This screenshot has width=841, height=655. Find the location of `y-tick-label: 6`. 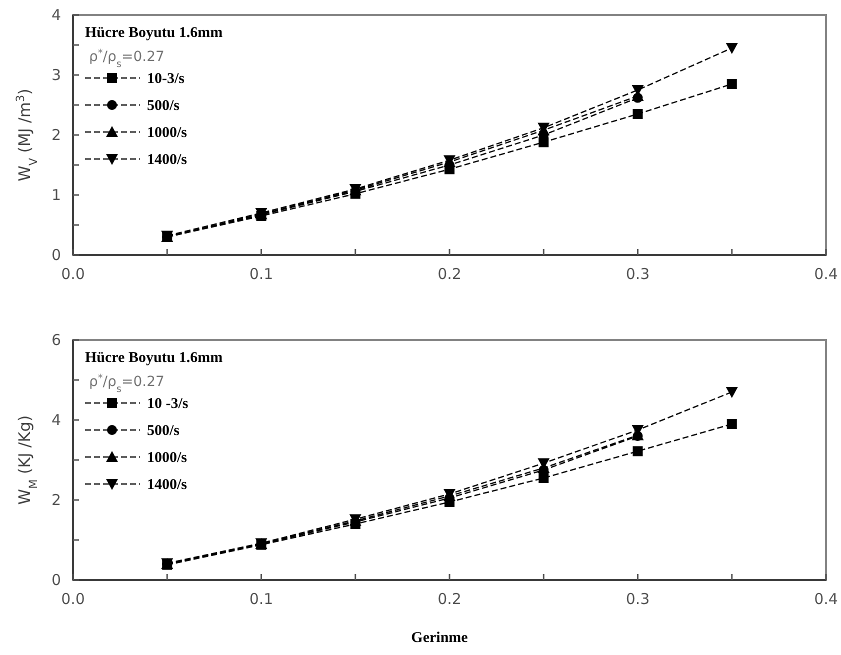

y-tick-label: 6 is located at coordinates (56, 340).